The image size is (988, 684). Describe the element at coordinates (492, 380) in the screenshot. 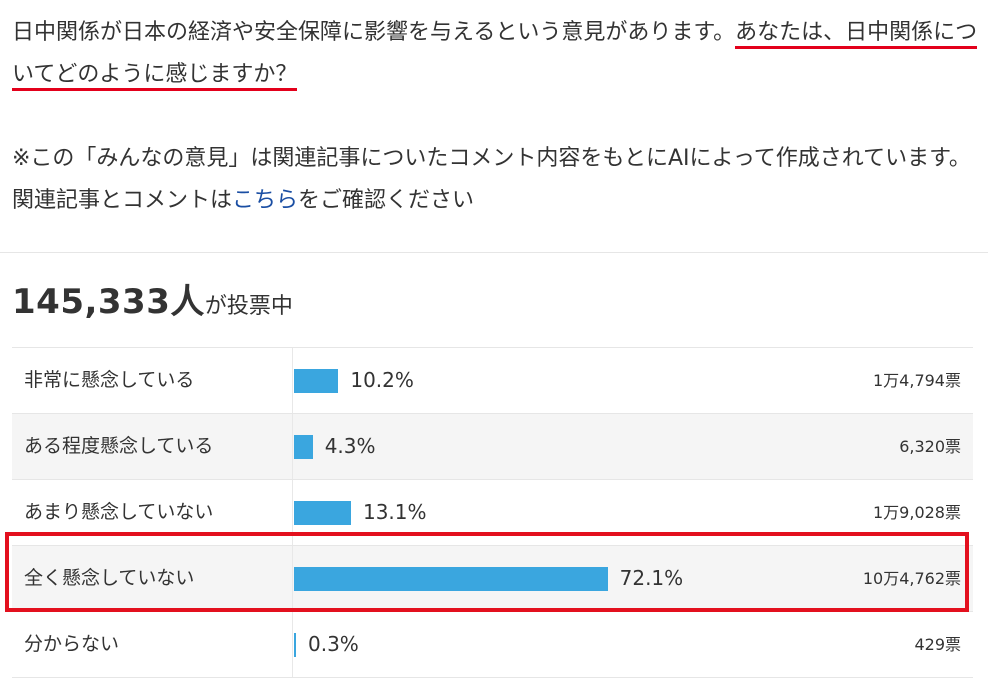

I see `result-row: 非常に懸念している 10.2% 1万4,794票` at that location.